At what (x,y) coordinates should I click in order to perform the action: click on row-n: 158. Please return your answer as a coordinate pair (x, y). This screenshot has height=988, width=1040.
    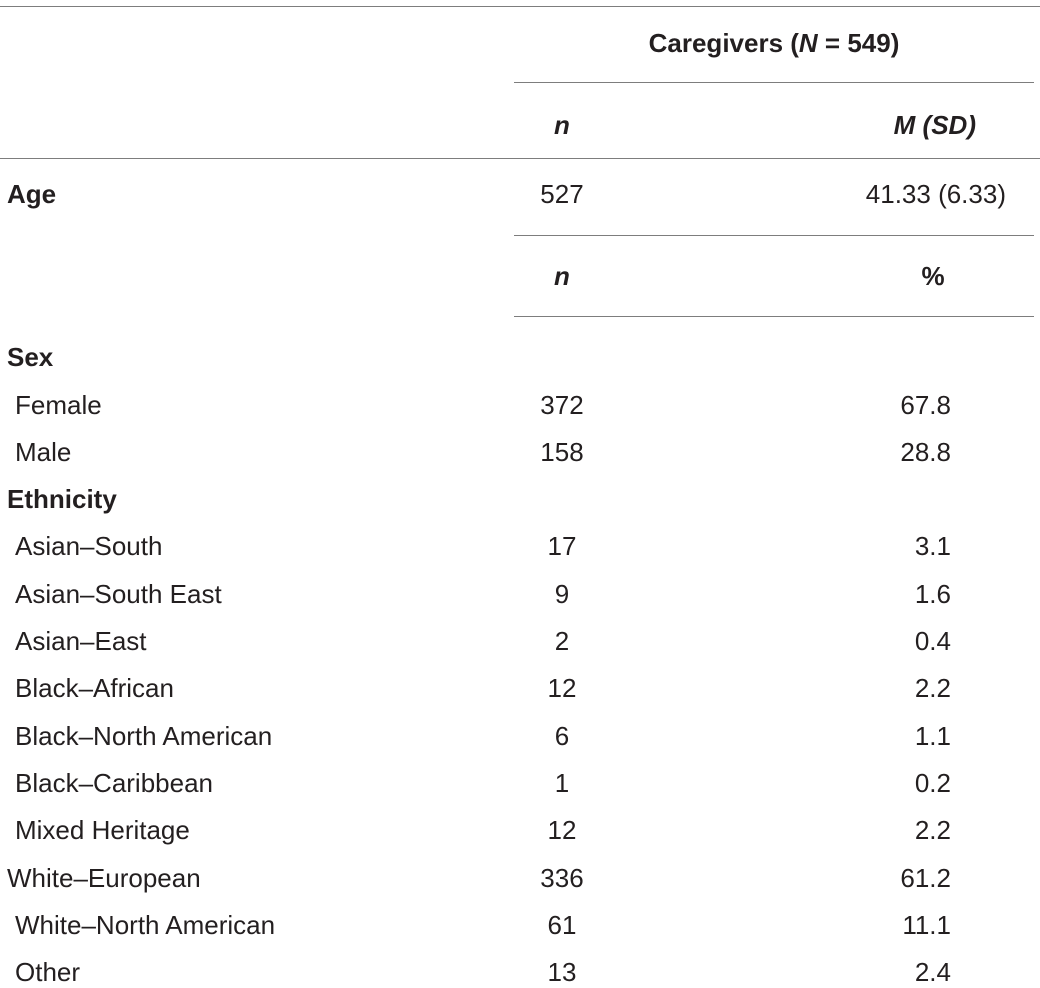
    Looking at the image, I should click on (562, 452).